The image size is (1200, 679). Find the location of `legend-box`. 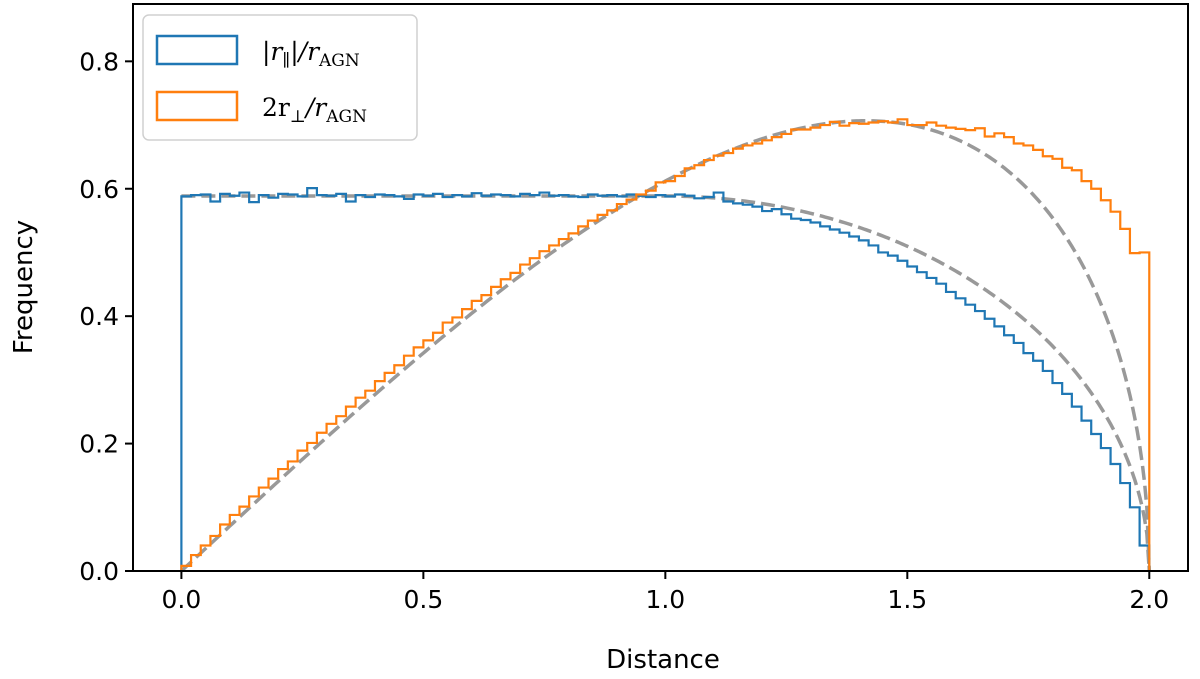

legend-box is located at coordinates (280, 77).